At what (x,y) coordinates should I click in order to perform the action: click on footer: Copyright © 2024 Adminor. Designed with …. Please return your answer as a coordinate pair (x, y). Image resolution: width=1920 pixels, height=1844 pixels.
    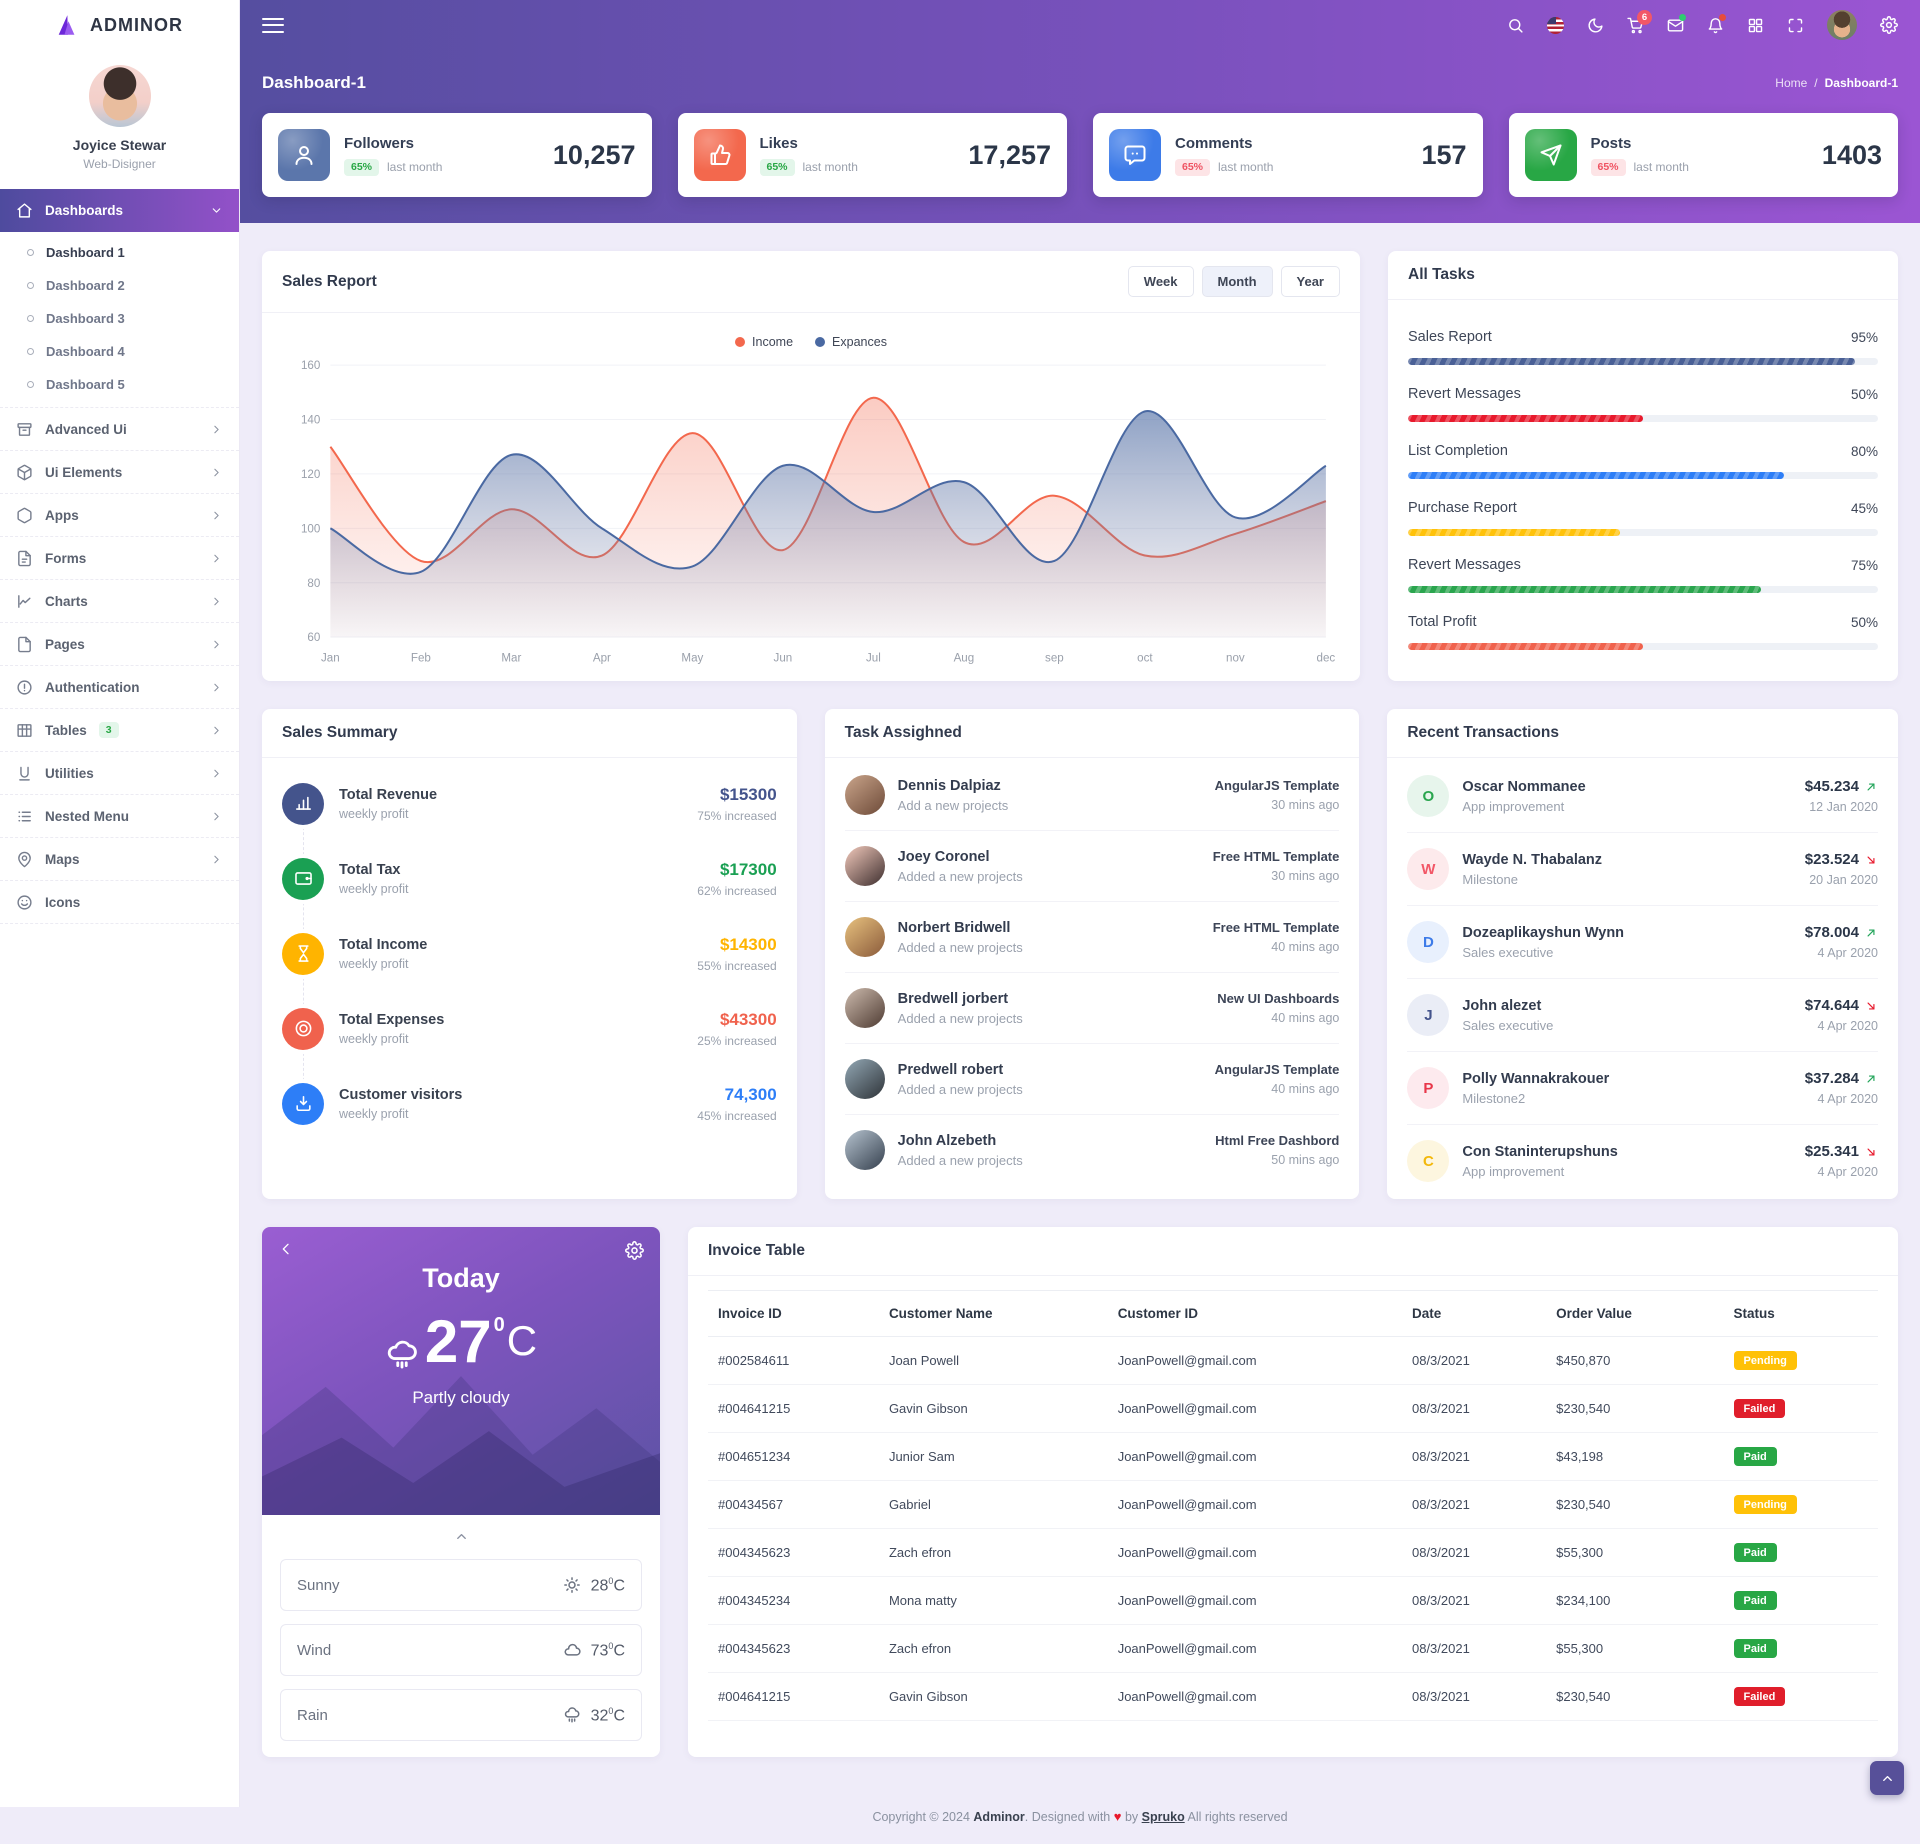
    Looking at the image, I should click on (1080, 1814).